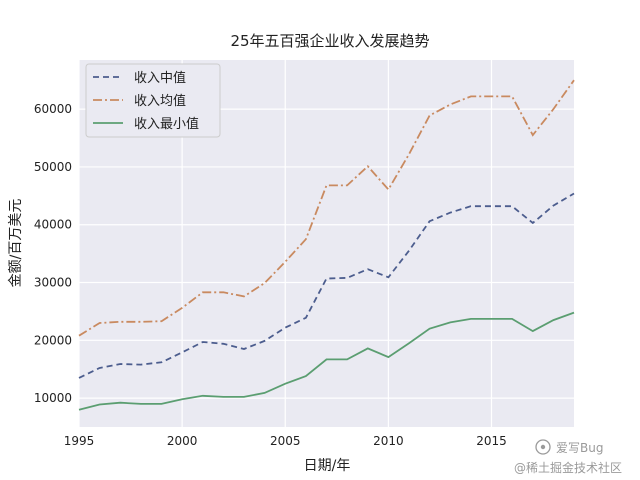 Image resolution: width=640 pixels, height=480 pixels. What do you see at coordinates (327, 466) in the screenshot?
I see `x-axis-label: 日期/年` at bounding box center [327, 466].